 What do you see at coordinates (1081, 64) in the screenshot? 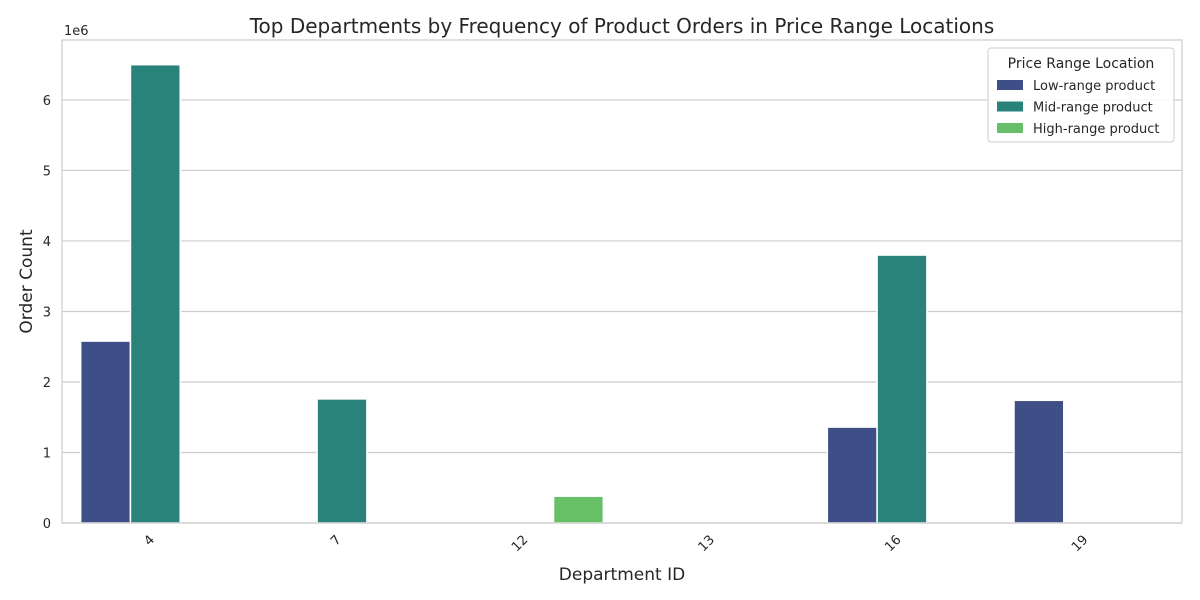
I see `legend-title: Price Range Location` at bounding box center [1081, 64].